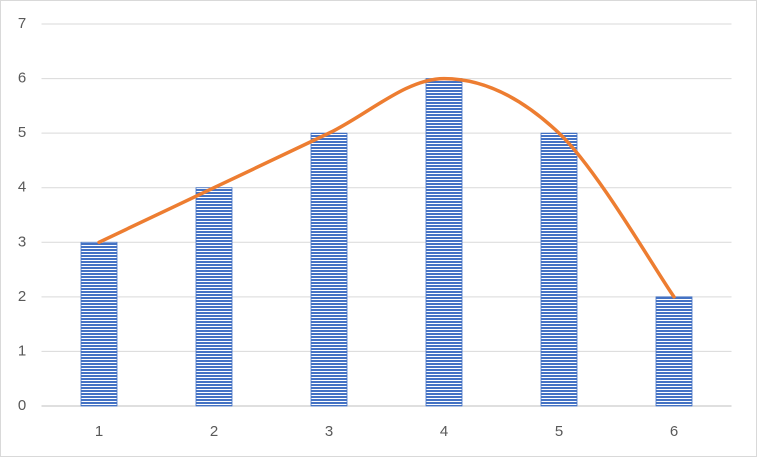  I want to click on x-tick-label: 4, so click(444, 431).